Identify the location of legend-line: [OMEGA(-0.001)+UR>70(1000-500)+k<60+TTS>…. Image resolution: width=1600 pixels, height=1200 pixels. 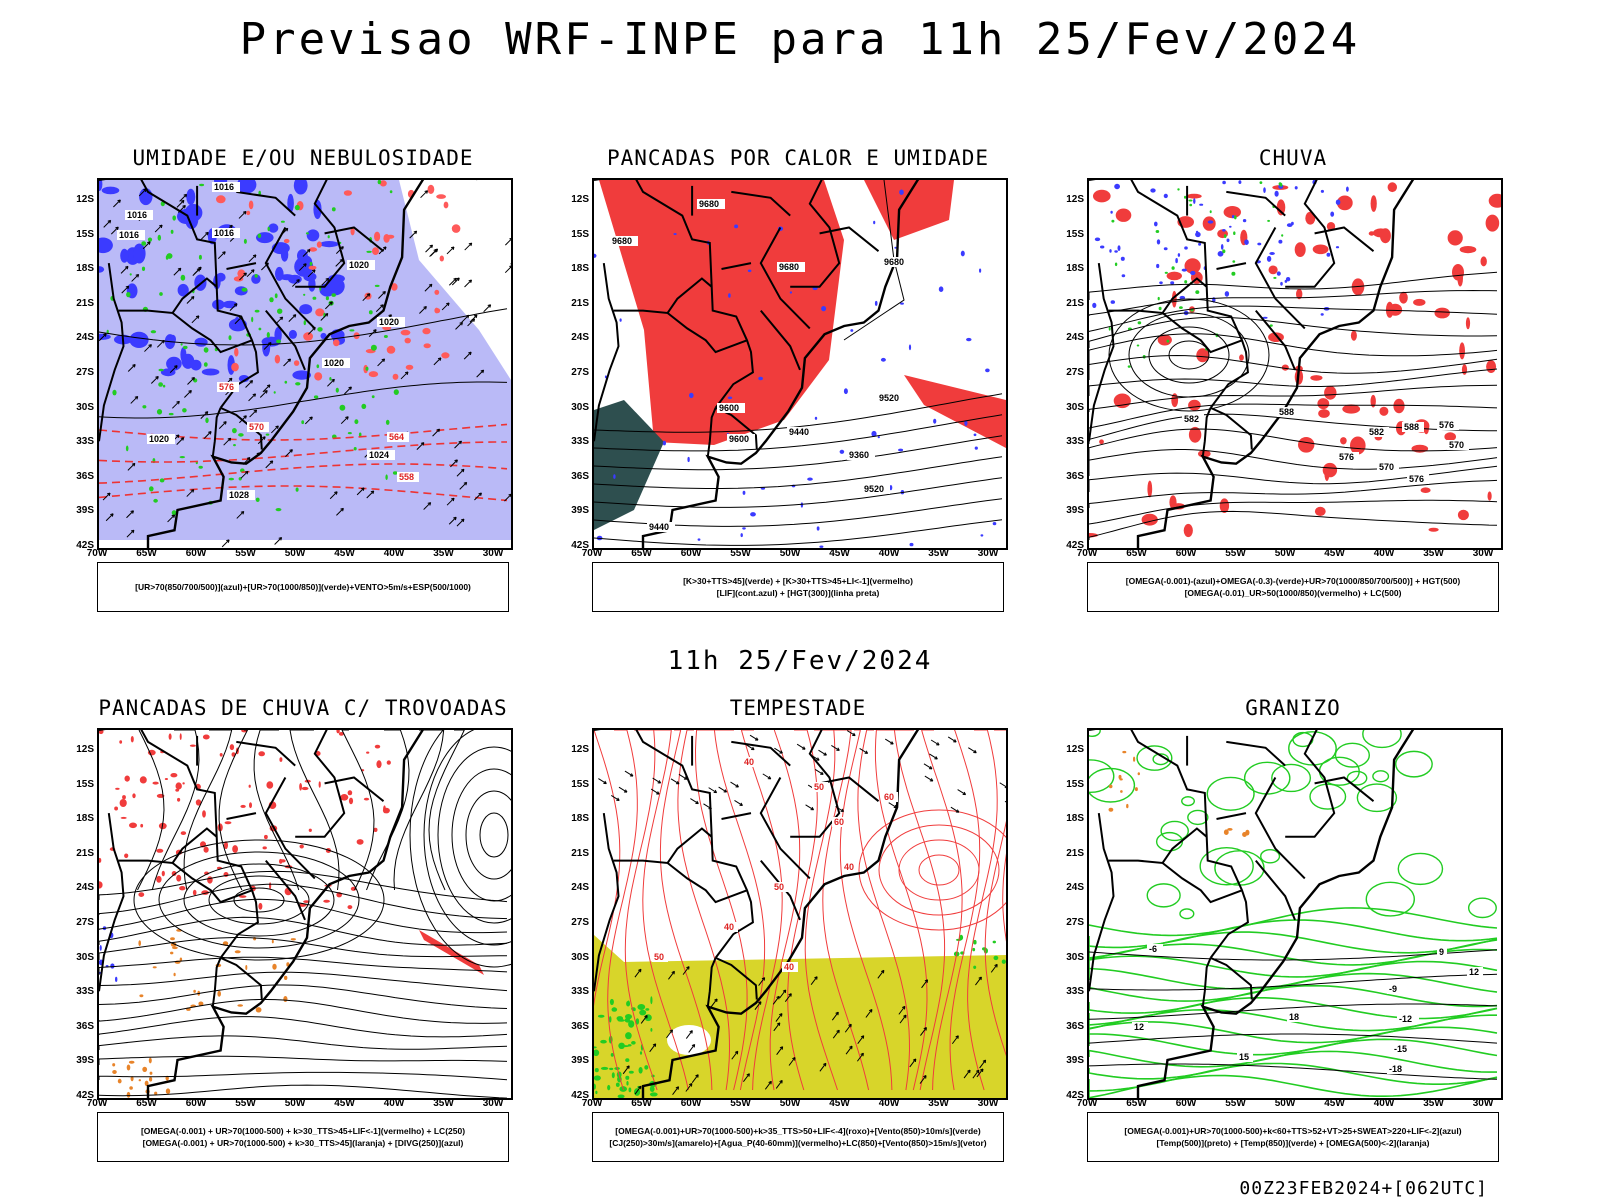
(1293, 1131).